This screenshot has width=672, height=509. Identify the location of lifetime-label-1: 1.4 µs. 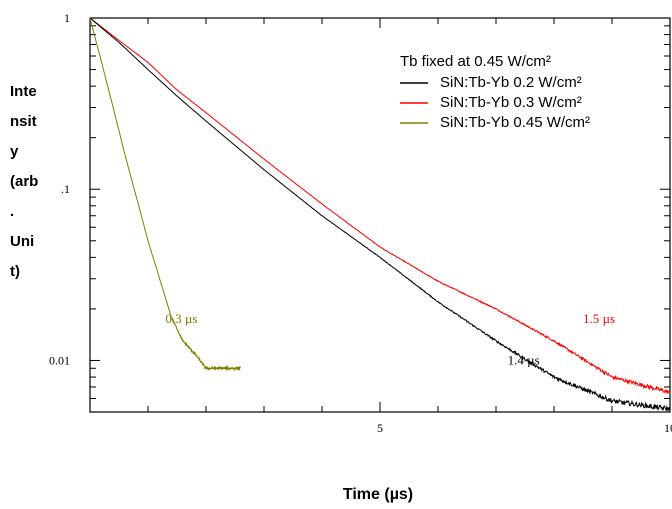
(524, 359).